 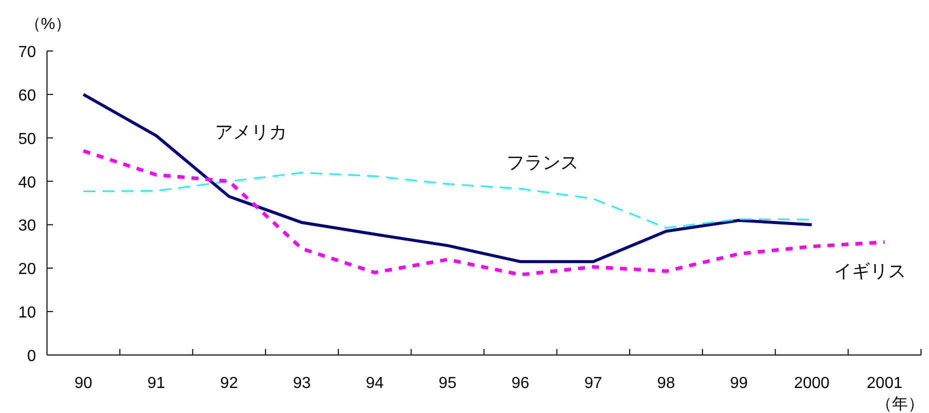 What do you see at coordinates (870, 270) in the screenshot?
I see `series-label: イギリス` at bounding box center [870, 270].